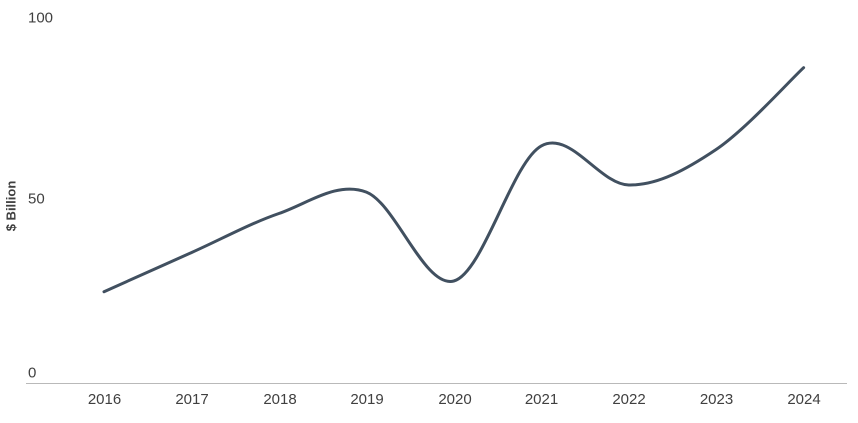 Image resolution: width=858 pixels, height=423 pixels. I want to click on x-tick-2019: 2019, so click(367, 399).